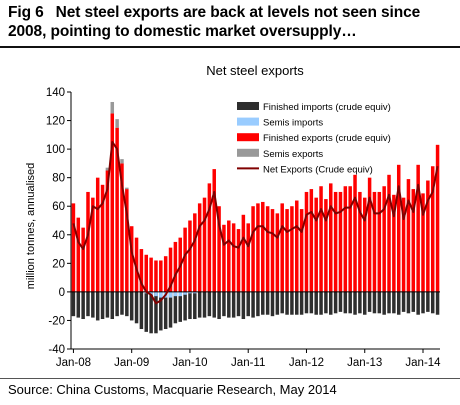  Describe the element at coordinates (73, 363) in the screenshot. I see `x-tick-label: Jan-08` at that location.